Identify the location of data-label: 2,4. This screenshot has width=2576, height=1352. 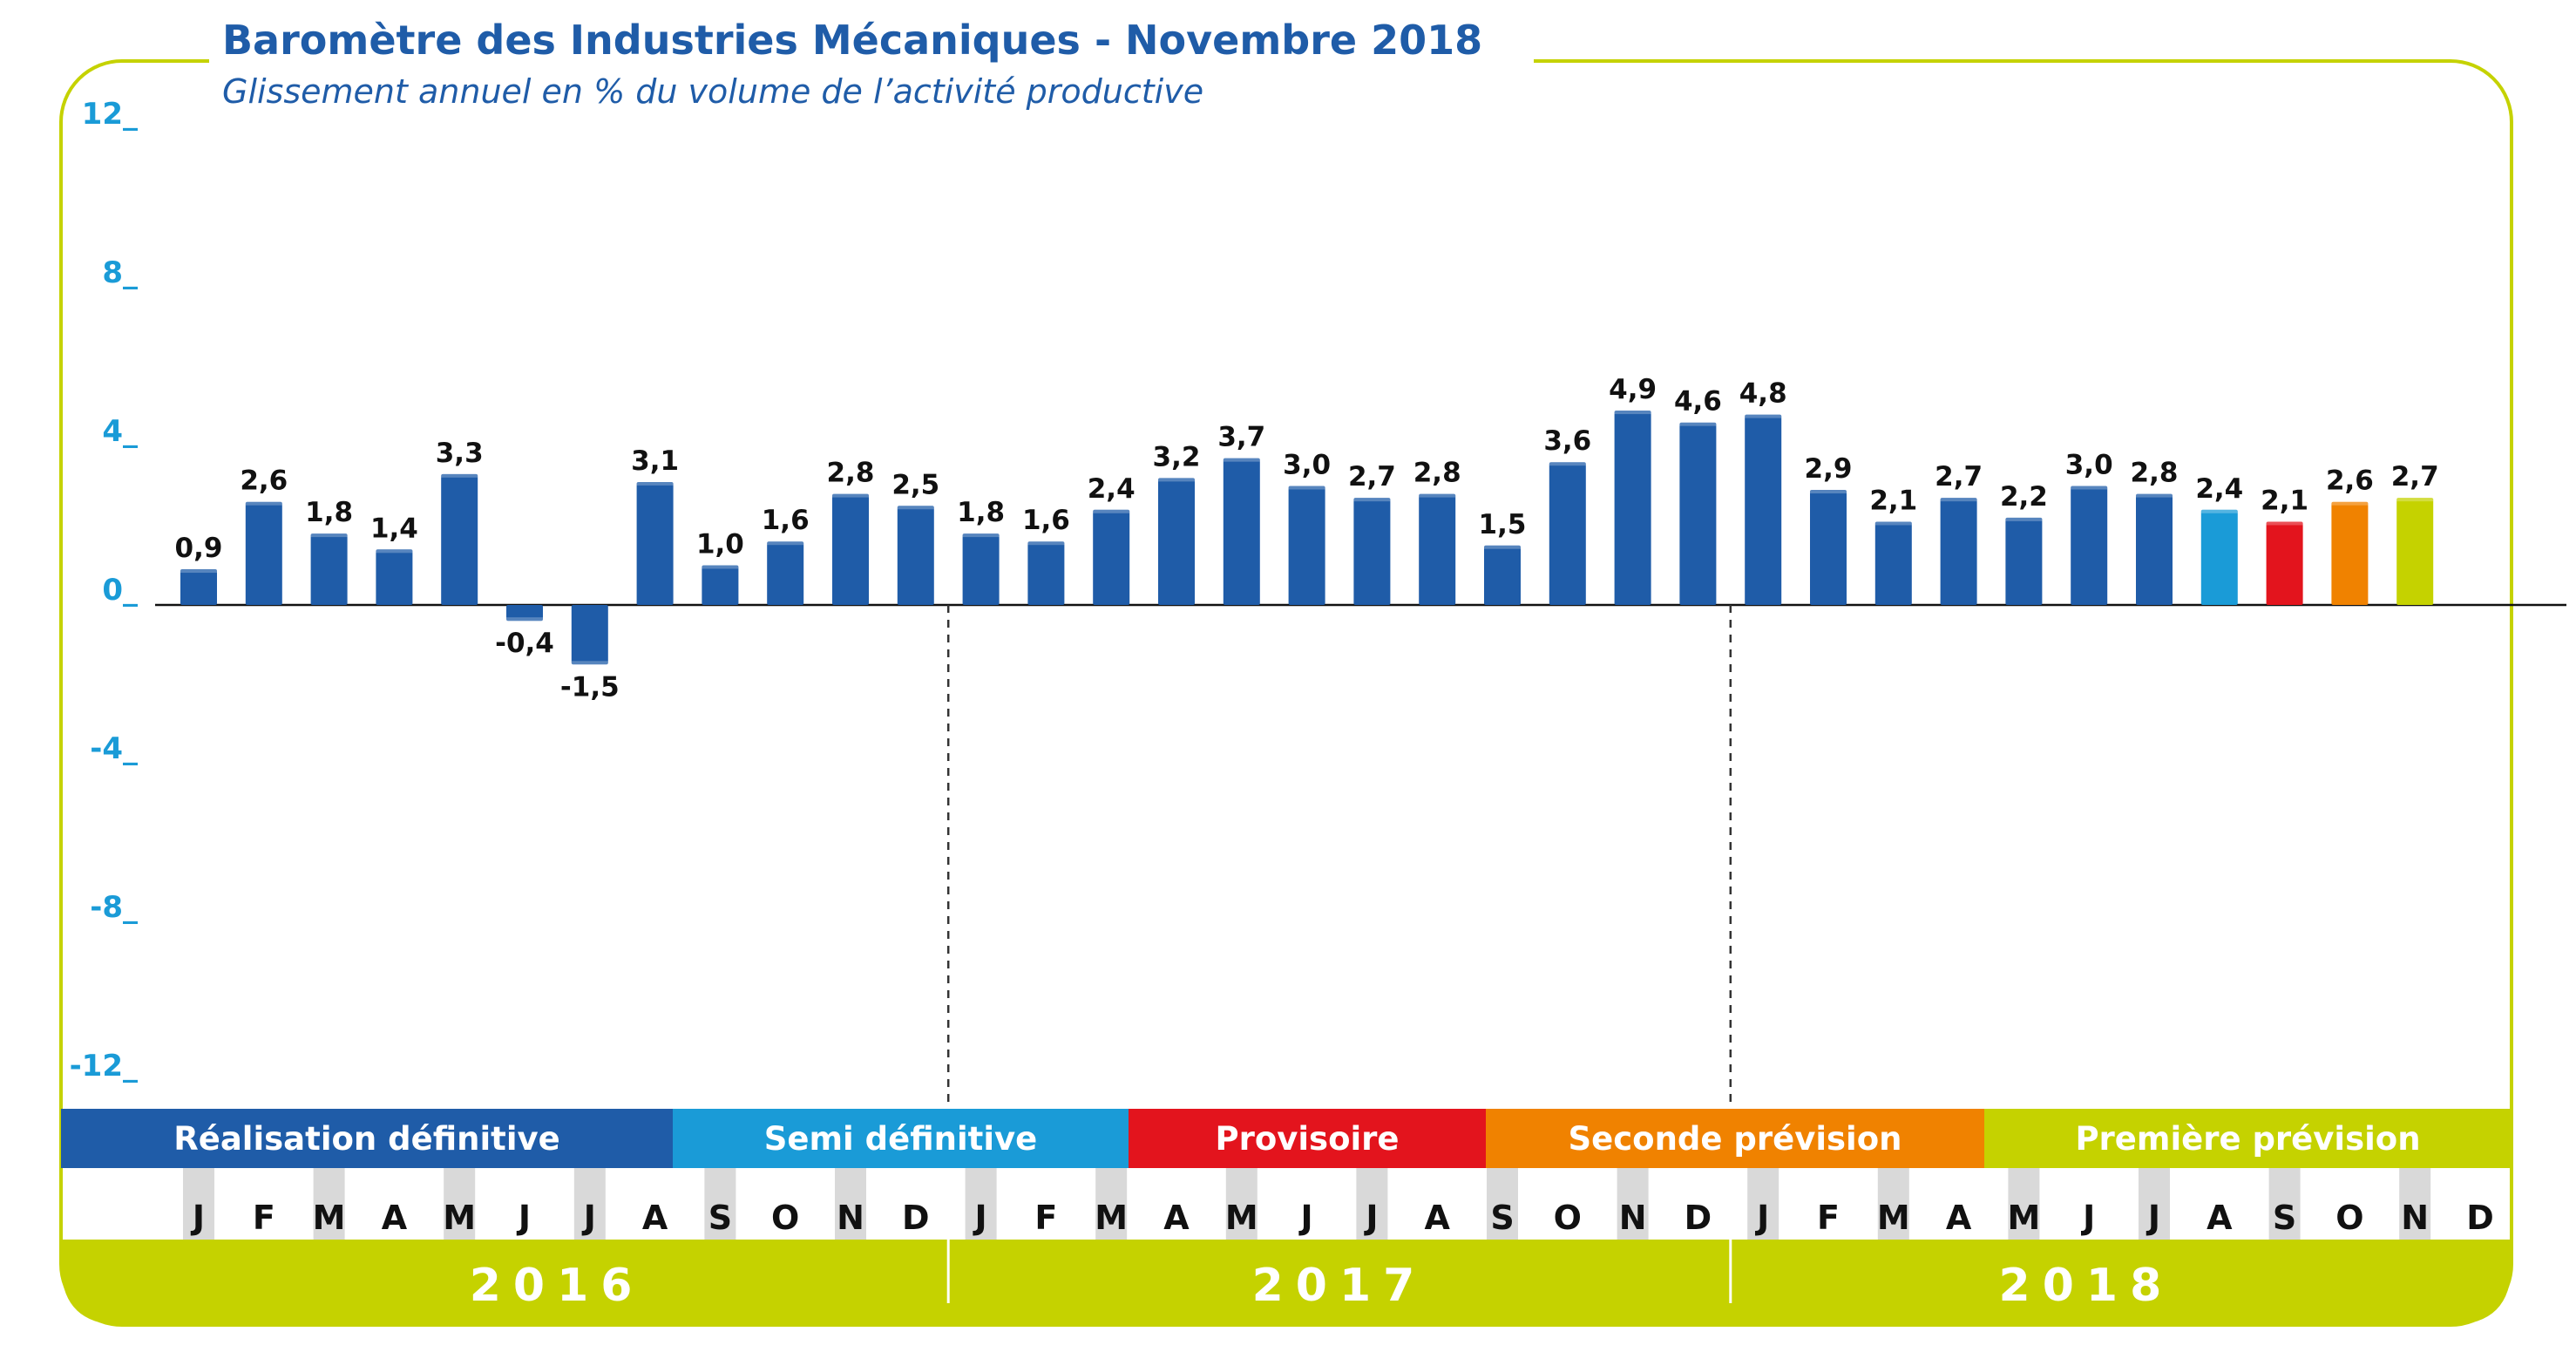
(1112, 489).